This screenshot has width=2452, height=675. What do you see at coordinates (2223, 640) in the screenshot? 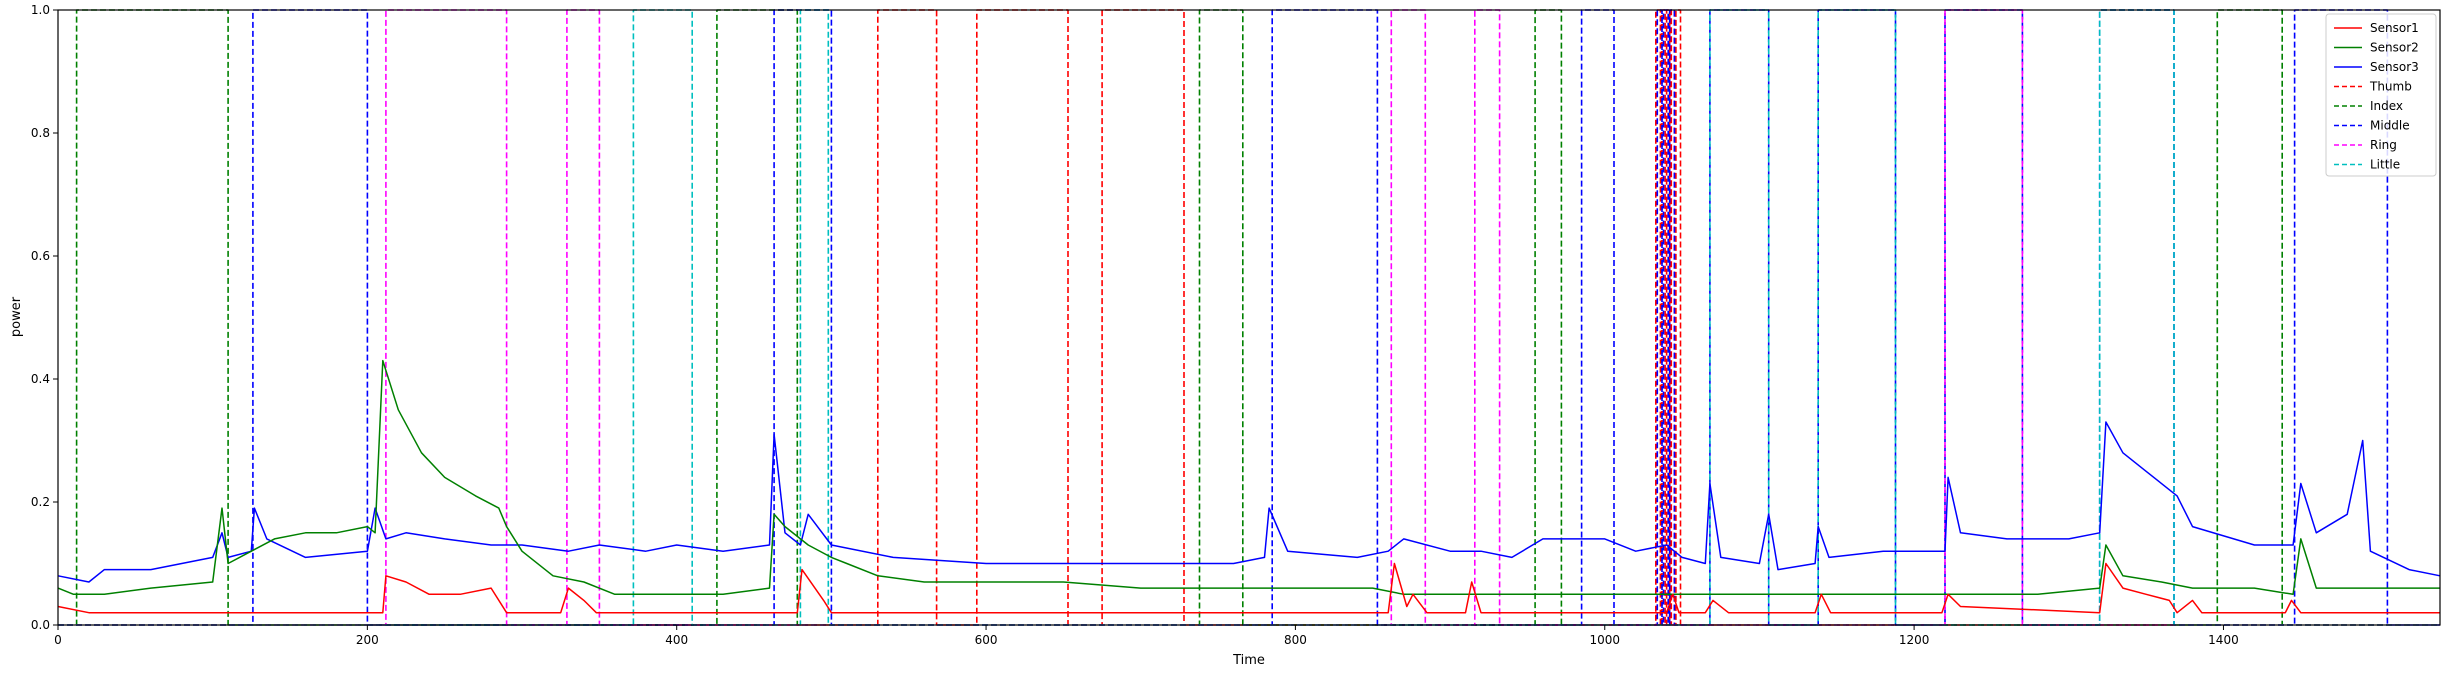
I see `x-tick-label: 1400` at bounding box center [2223, 640].